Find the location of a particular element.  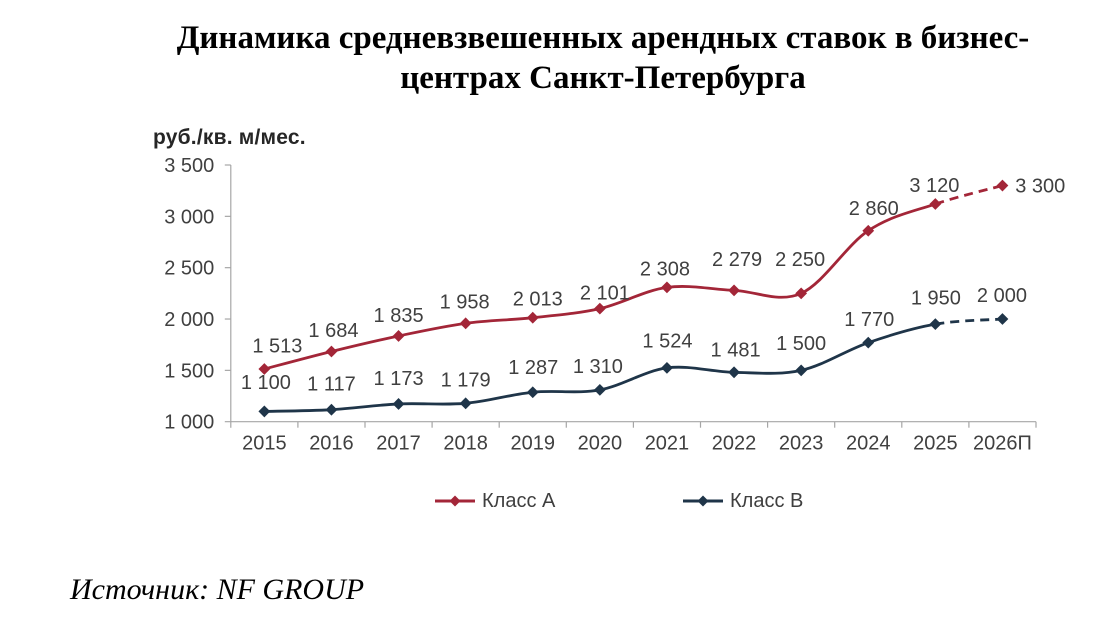

y-axis-tick-label: 2 000 is located at coordinates (189, 320).